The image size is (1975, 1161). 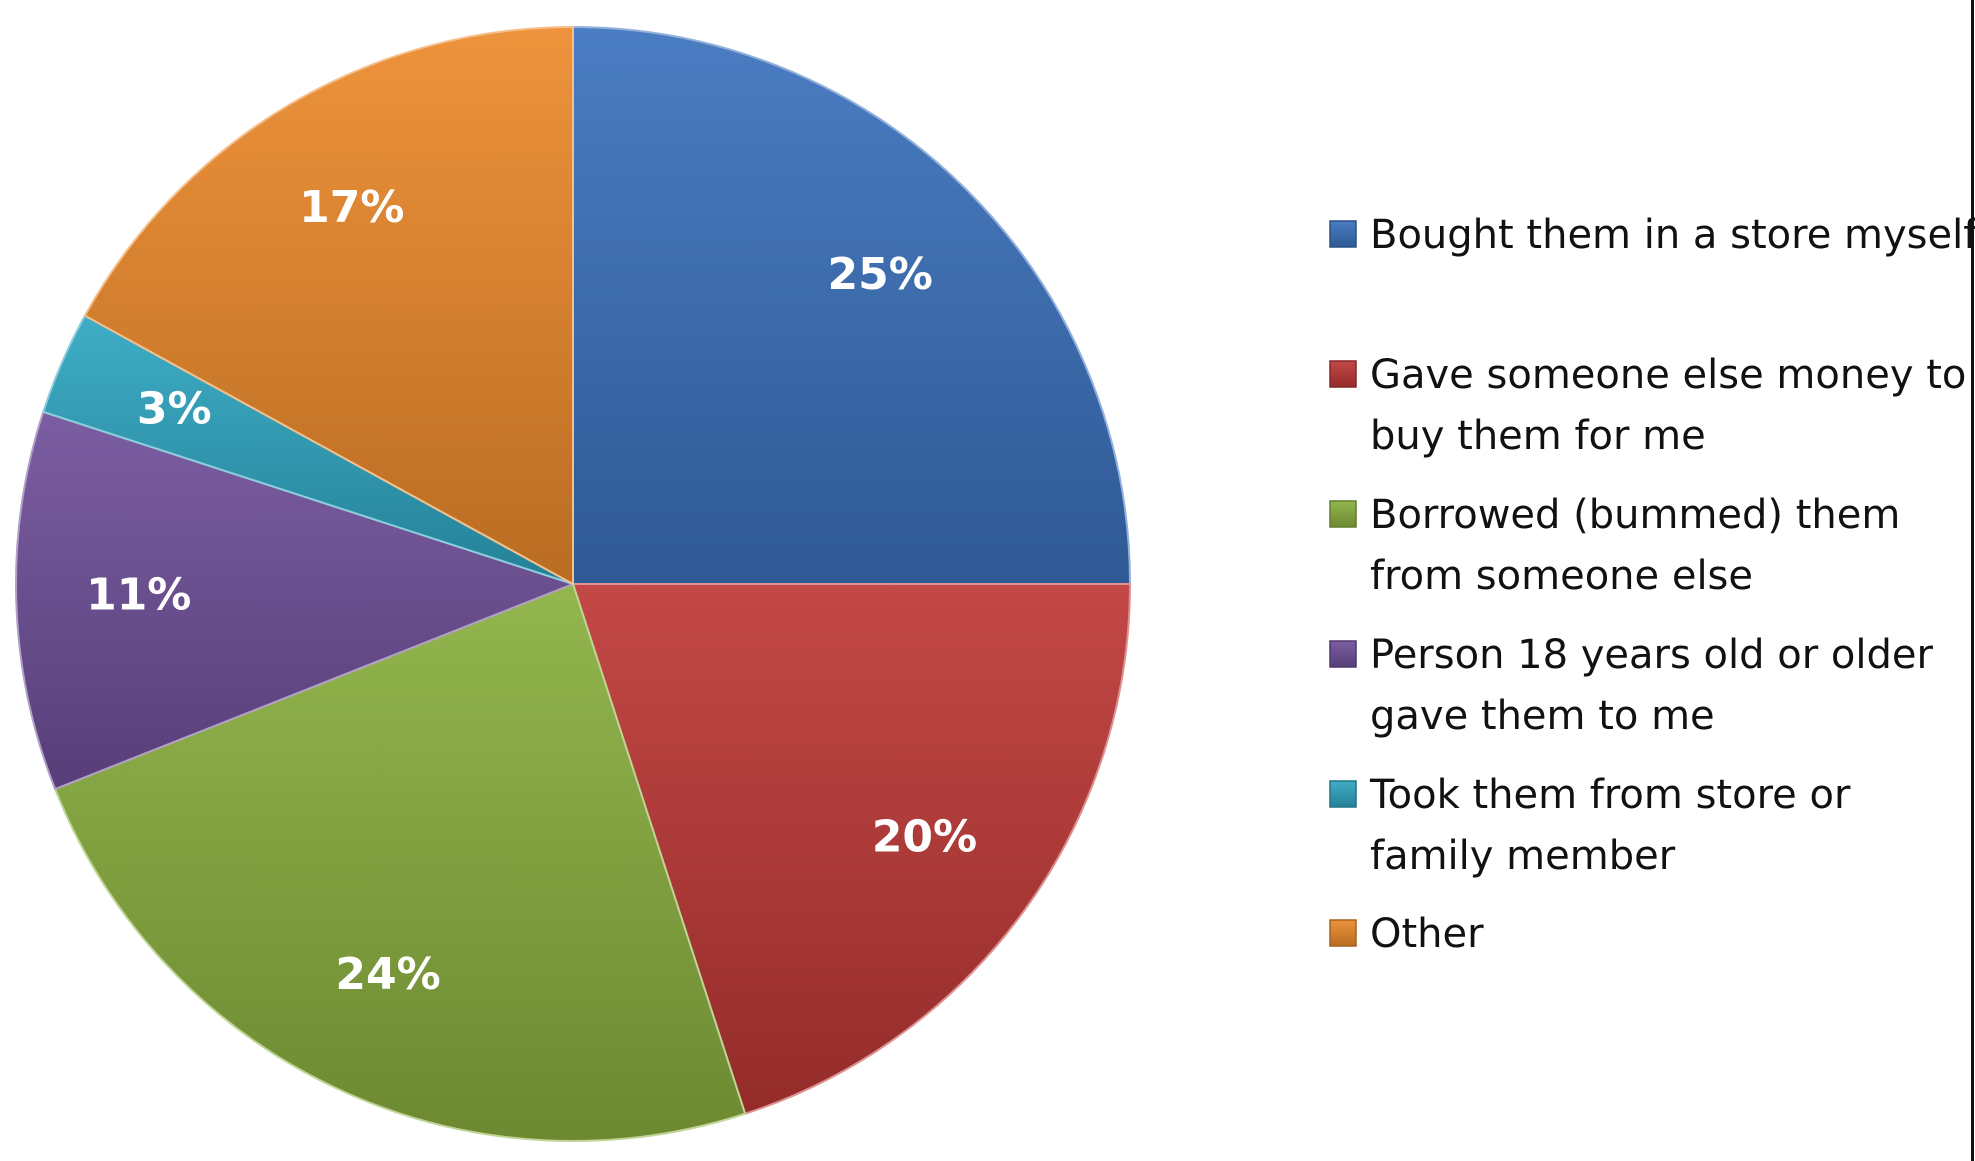 What do you see at coordinates (174, 408) in the screenshot?
I see `slice-value-label-took-them-from-store-or-family-member: 3%` at bounding box center [174, 408].